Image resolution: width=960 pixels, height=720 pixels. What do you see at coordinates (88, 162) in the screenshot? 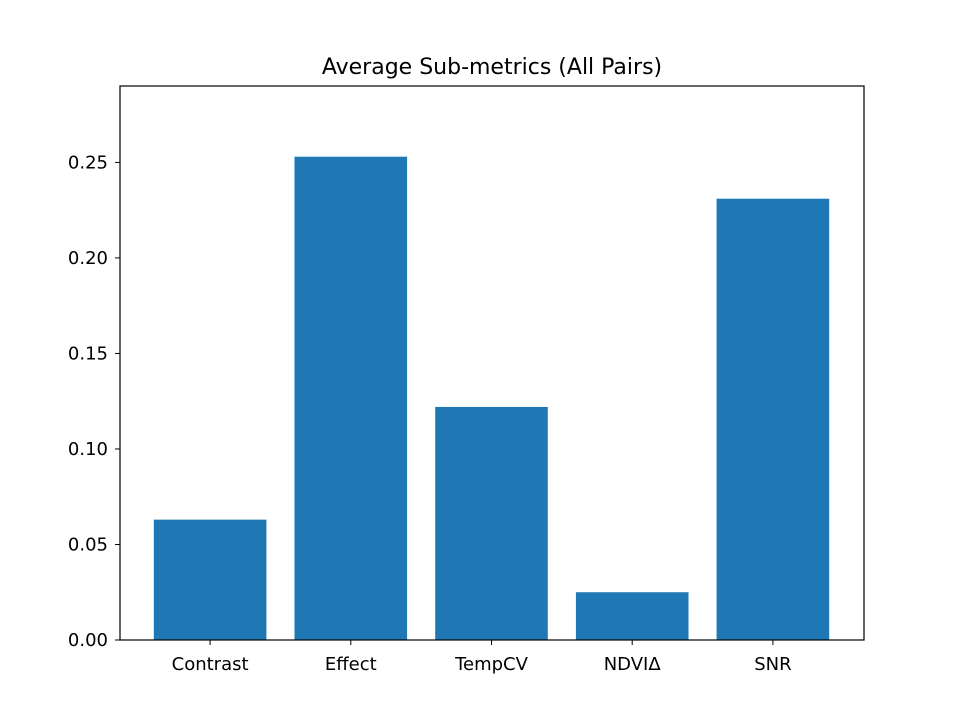
I see `y-tick-label-5: 0.25` at bounding box center [88, 162].